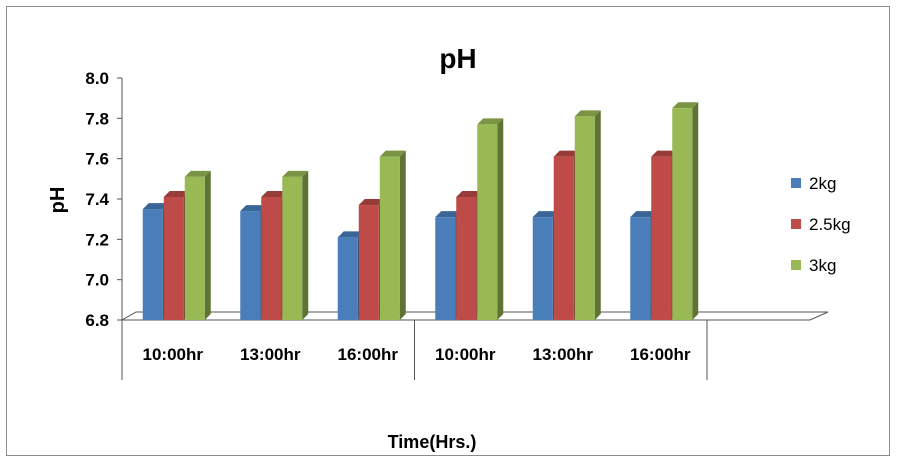  Describe the element at coordinates (58, 200) in the screenshot. I see `y-axis-label: pH` at that location.